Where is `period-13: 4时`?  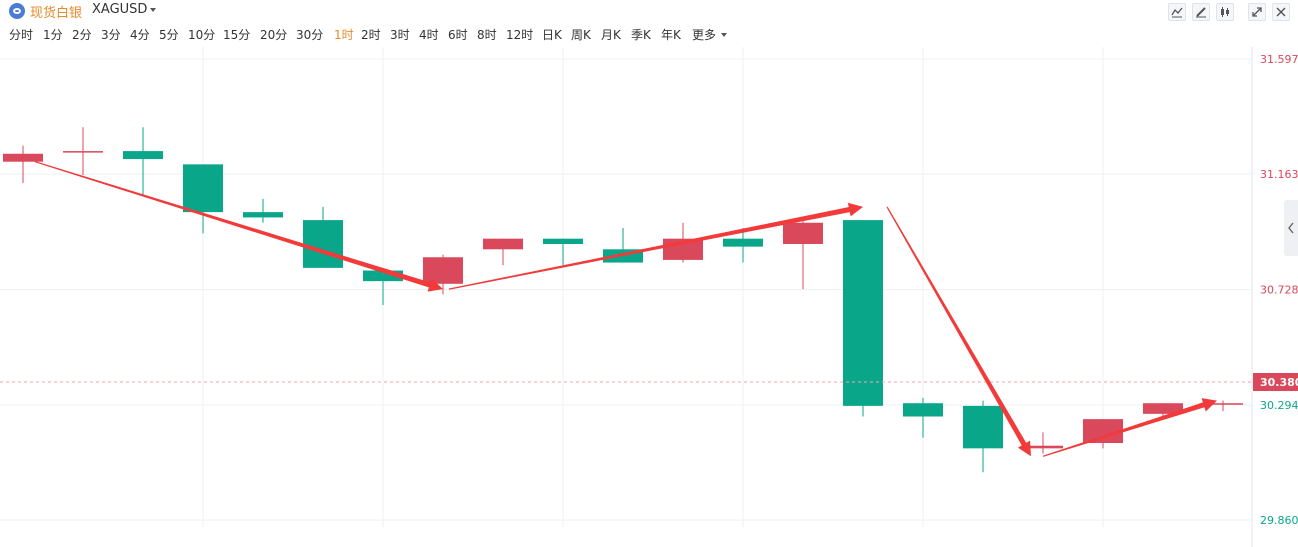
period-13: 4时 is located at coordinates (429, 35).